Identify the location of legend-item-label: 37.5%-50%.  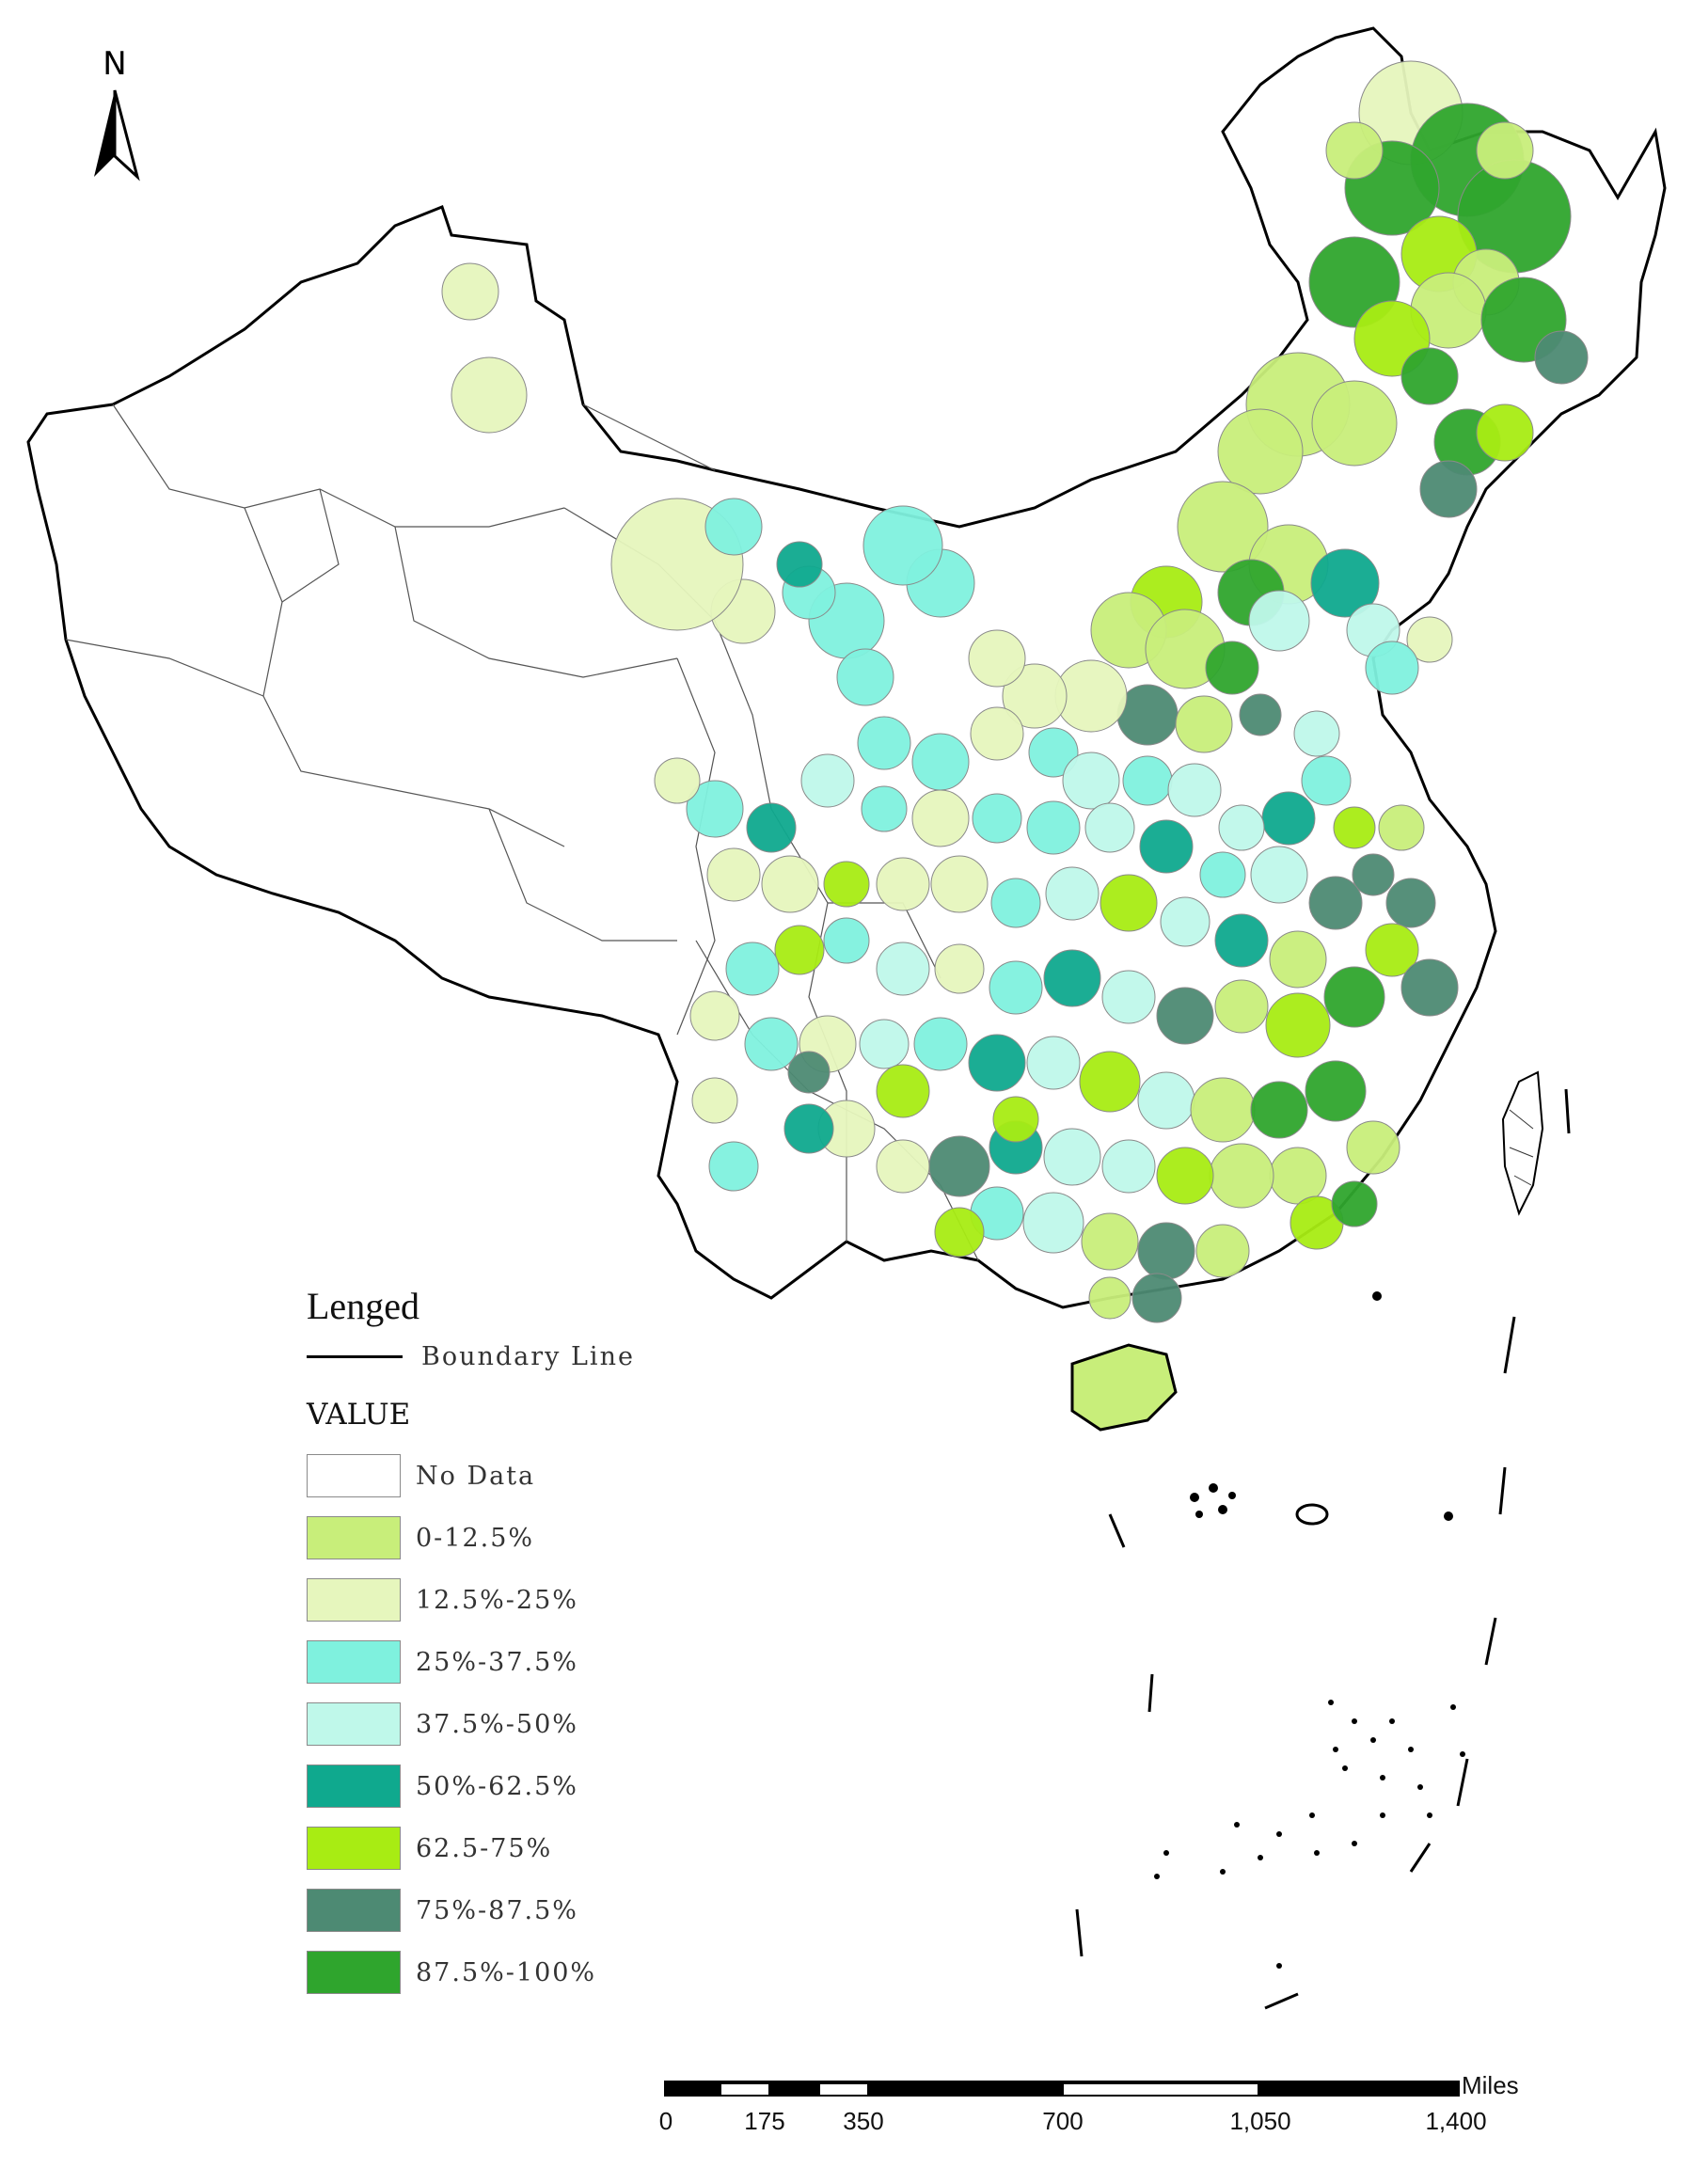
(497, 1724).